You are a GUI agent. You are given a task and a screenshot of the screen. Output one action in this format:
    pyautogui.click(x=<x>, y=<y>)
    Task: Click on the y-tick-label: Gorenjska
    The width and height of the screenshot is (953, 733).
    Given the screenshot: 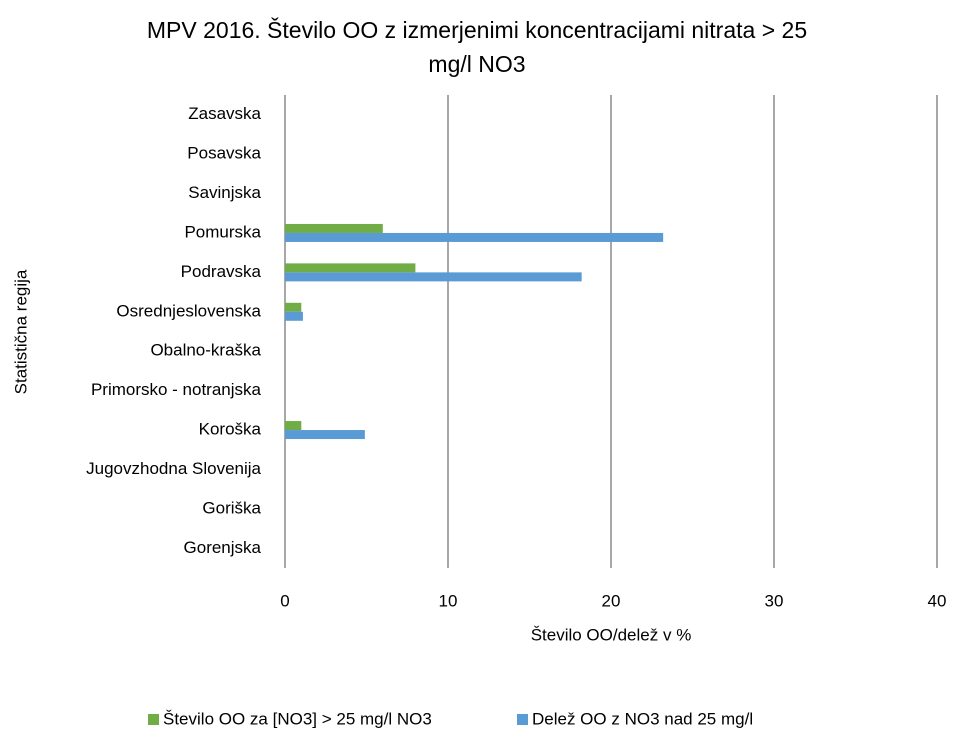 What is the action you would take?
    pyautogui.click(x=223, y=547)
    